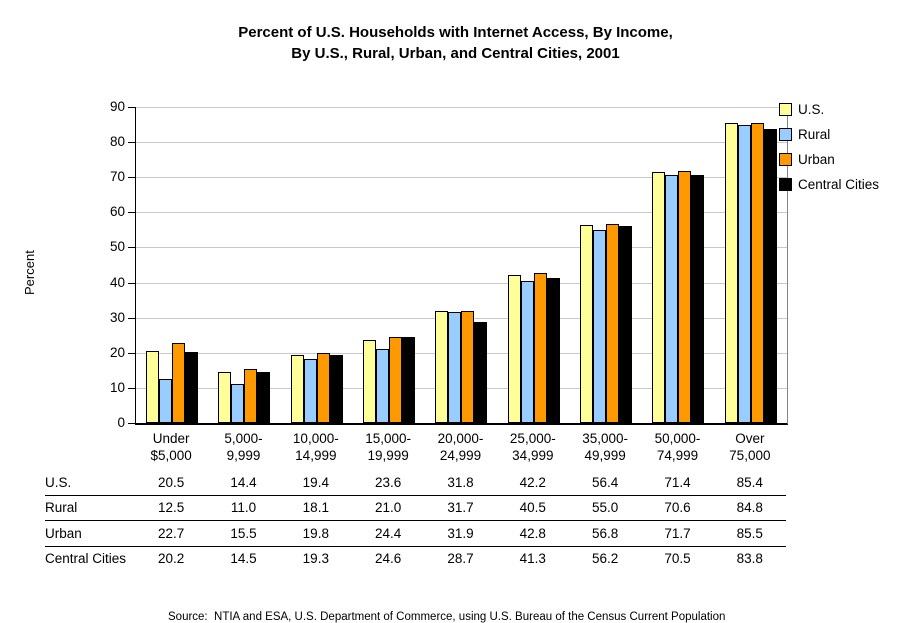  I want to click on legend-swatch, so click(785, 159).